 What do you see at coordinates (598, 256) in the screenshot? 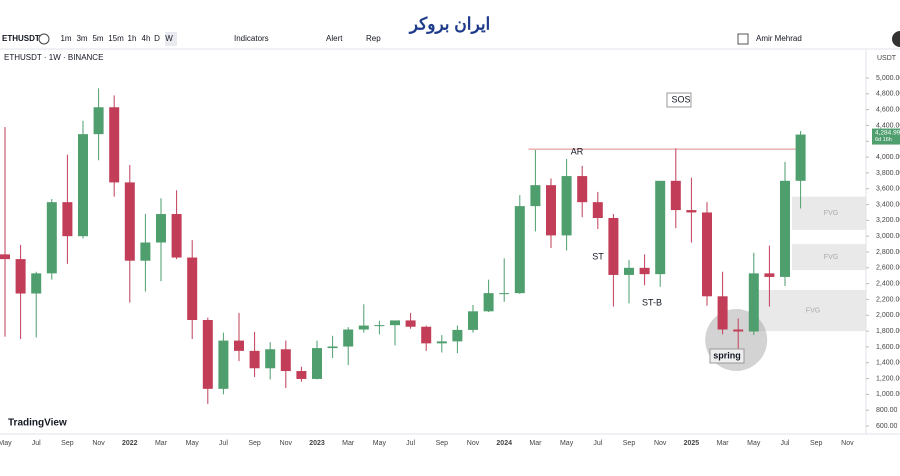
I see `annotation: ST` at bounding box center [598, 256].